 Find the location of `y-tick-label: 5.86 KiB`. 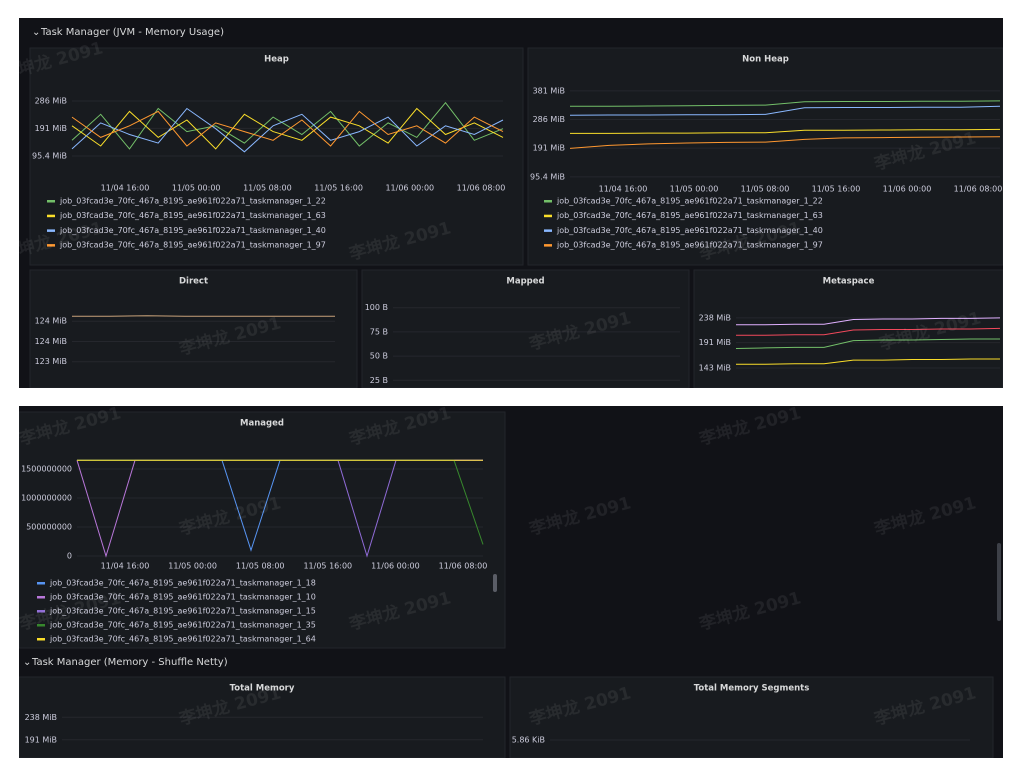

y-tick-label: 5.86 KiB is located at coordinates (528, 739).